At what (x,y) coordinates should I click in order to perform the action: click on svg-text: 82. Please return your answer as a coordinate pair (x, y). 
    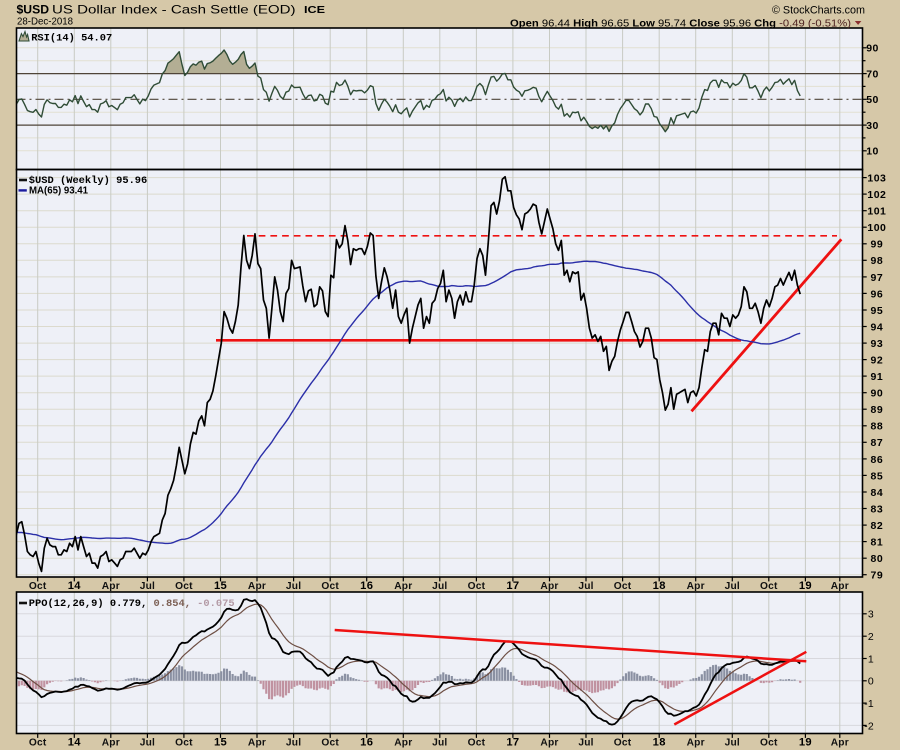
    Looking at the image, I should click on (877, 526).